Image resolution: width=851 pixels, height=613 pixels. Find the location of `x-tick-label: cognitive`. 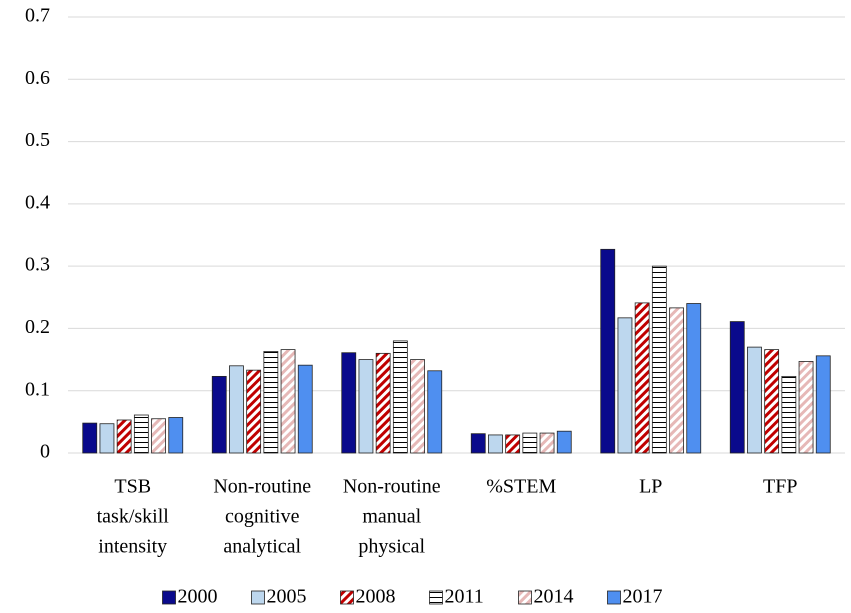

x-tick-label: cognitive is located at coordinates (262, 517).